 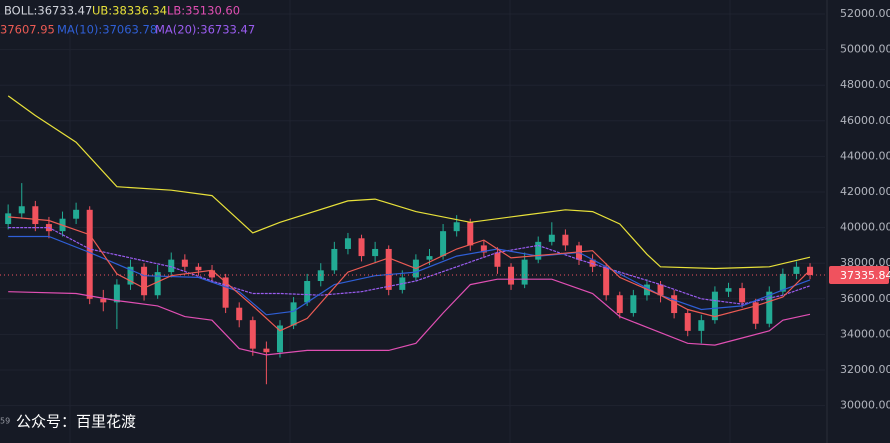 What do you see at coordinates (865, 298) in the screenshot?
I see `y-tick-label: 36000.00` at bounding box center [865, 298].